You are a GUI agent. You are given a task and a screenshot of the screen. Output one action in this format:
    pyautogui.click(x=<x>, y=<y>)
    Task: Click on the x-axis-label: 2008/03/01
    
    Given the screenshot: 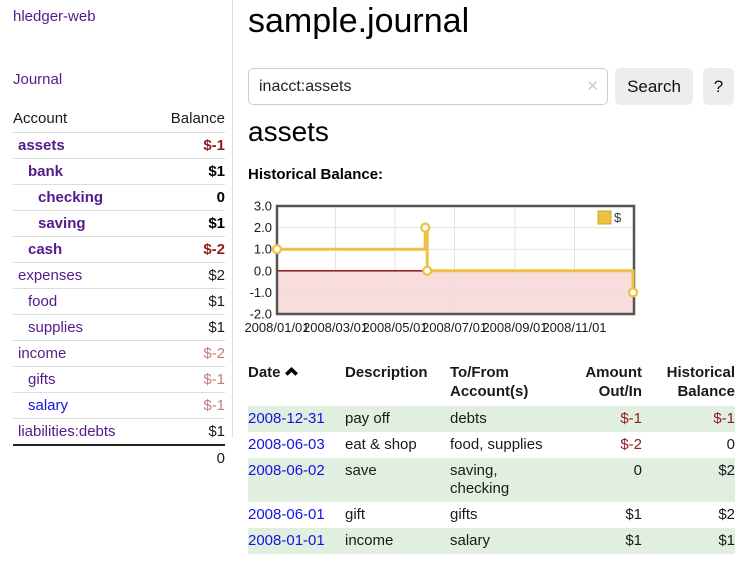 What is the action you would take?
    pyautogui.click(x=335, y=327)
    